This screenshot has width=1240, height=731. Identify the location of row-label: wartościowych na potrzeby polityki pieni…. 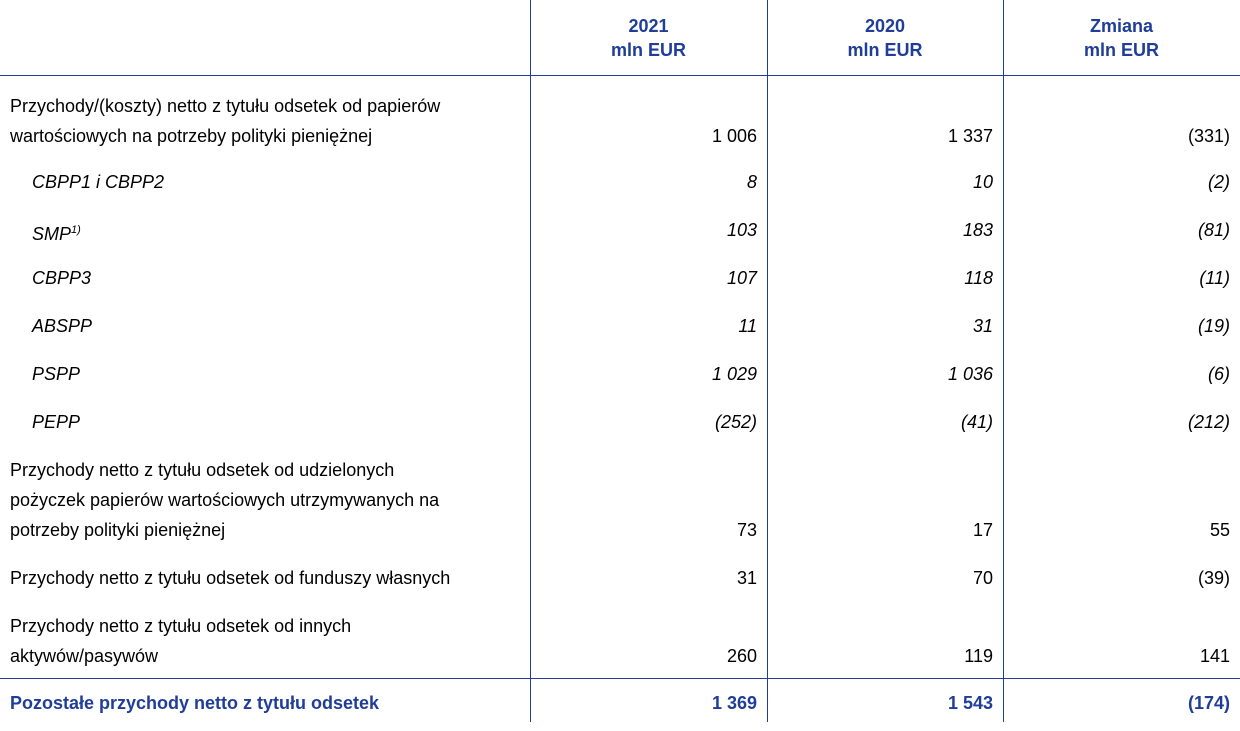
(191, 136).